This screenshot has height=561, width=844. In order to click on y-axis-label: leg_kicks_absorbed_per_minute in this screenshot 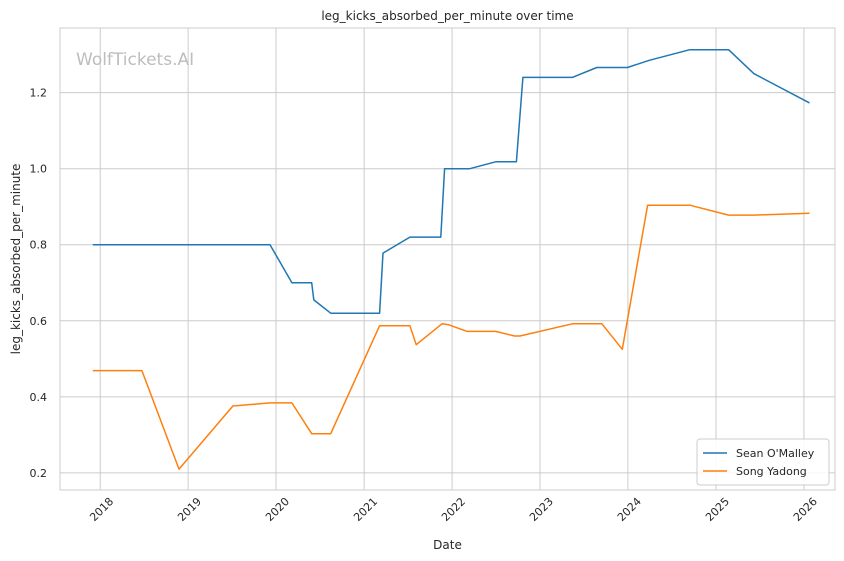, I will do `click(16, 259)`.